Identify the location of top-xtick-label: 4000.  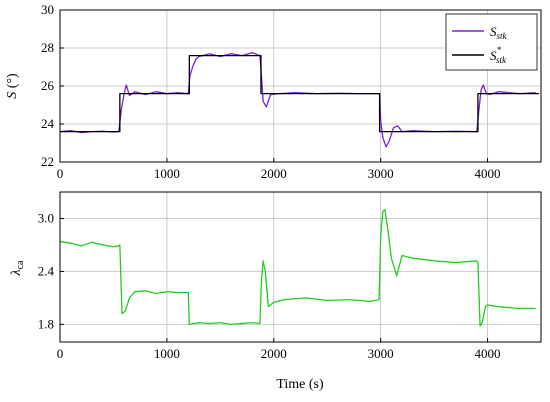
(488, 173).